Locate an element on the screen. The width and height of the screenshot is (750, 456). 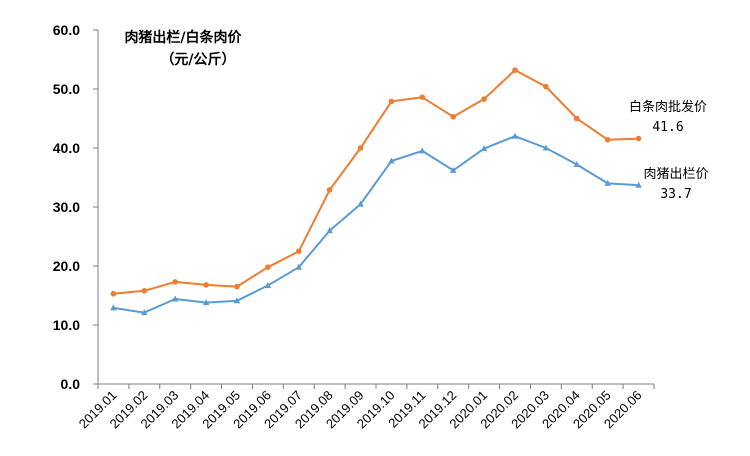
y-tick-label: 0.0 is located at coordinates (71, 384).